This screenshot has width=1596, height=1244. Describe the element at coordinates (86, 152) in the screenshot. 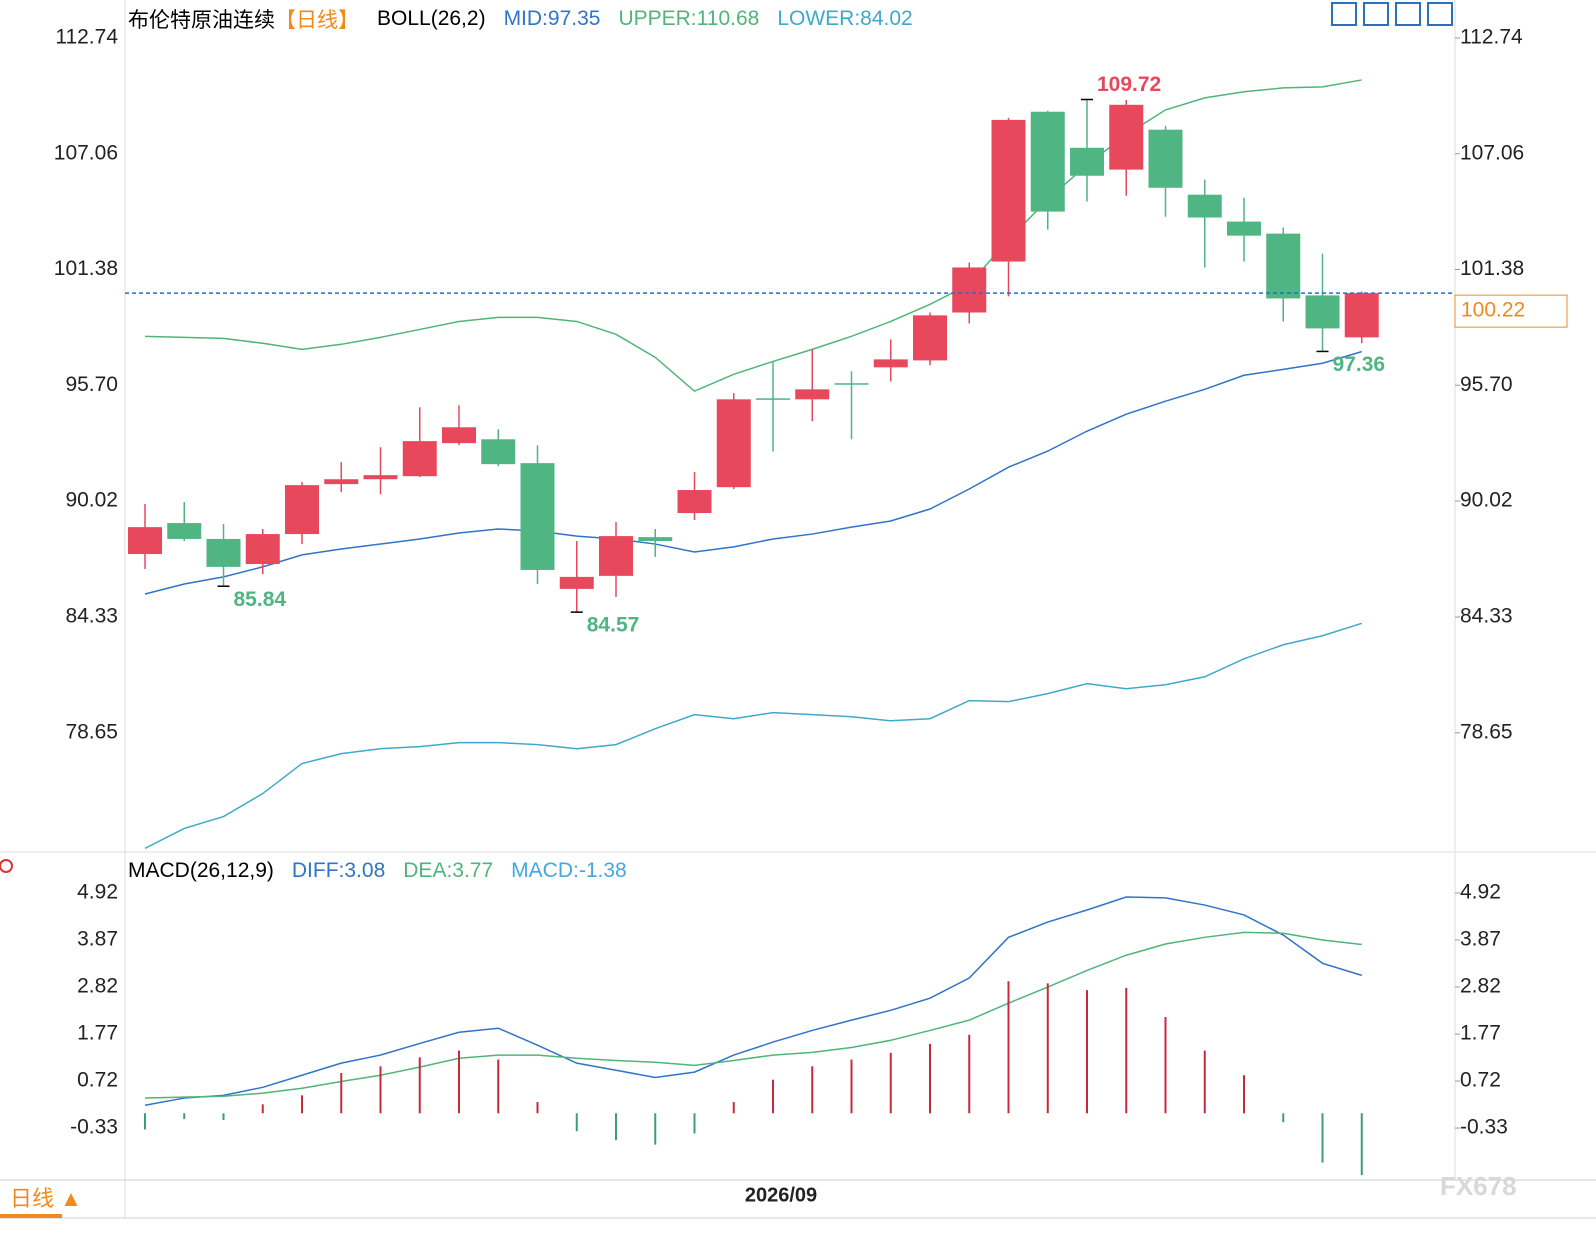

I see `y-tick-label: 107.06` at that location.